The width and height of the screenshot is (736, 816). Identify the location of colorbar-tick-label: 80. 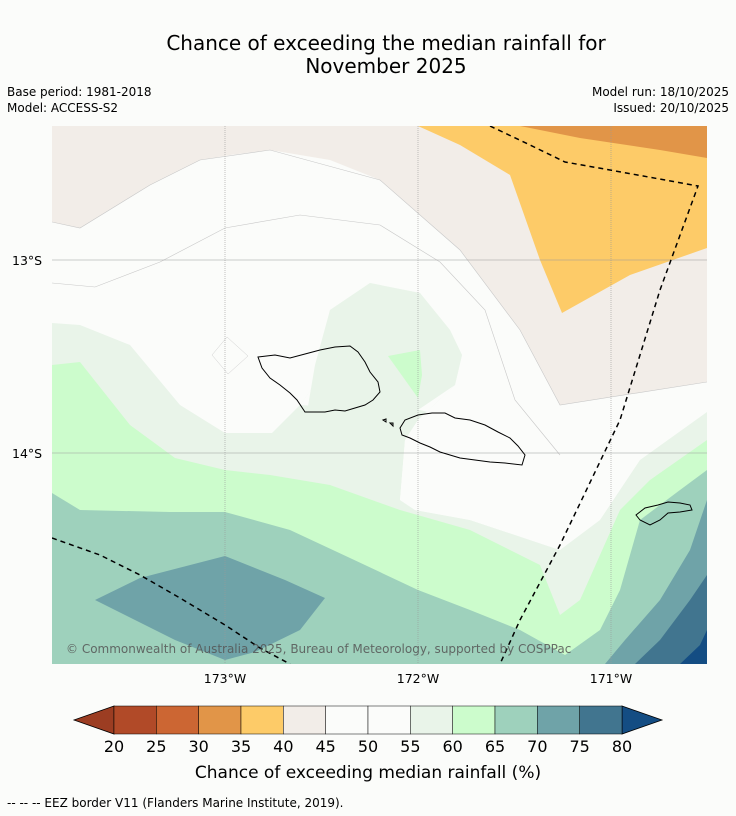
(622, 746).